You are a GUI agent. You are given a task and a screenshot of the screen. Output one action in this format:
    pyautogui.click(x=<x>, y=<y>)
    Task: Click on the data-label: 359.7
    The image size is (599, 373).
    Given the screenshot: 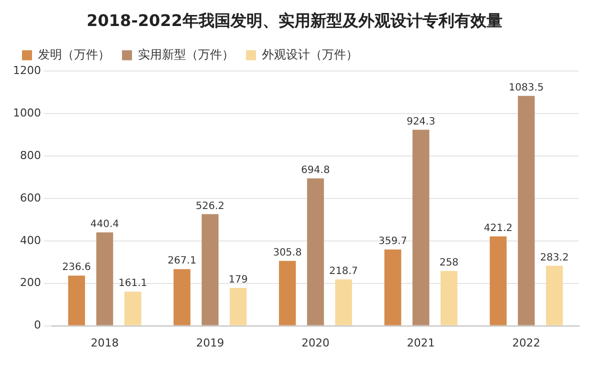 What is the action you would take?
    pyautogui.click(x=393, y=242)
    